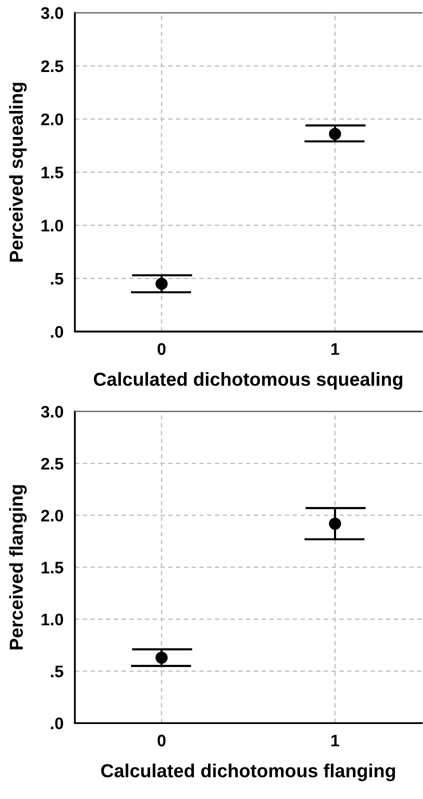  What do you see at coordinates (248, 381) in the screenshot?
I see `x-axis-title: Calculated dichotomous squealing` at bounding box center [248, 381].